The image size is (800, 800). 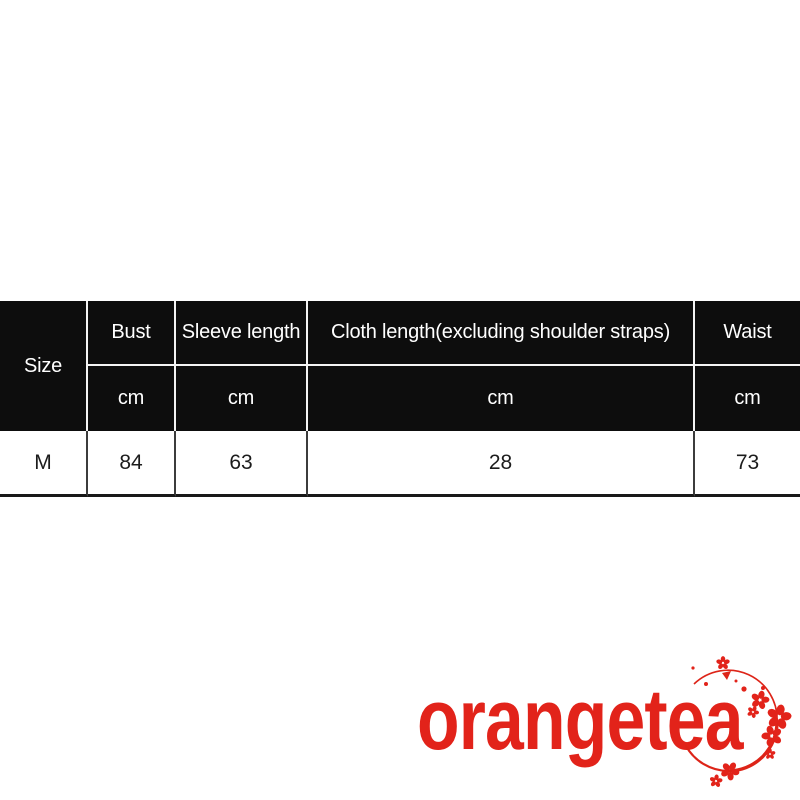 I want to click on brand-watermark-text: orangetea, so click(x=580, y=720).